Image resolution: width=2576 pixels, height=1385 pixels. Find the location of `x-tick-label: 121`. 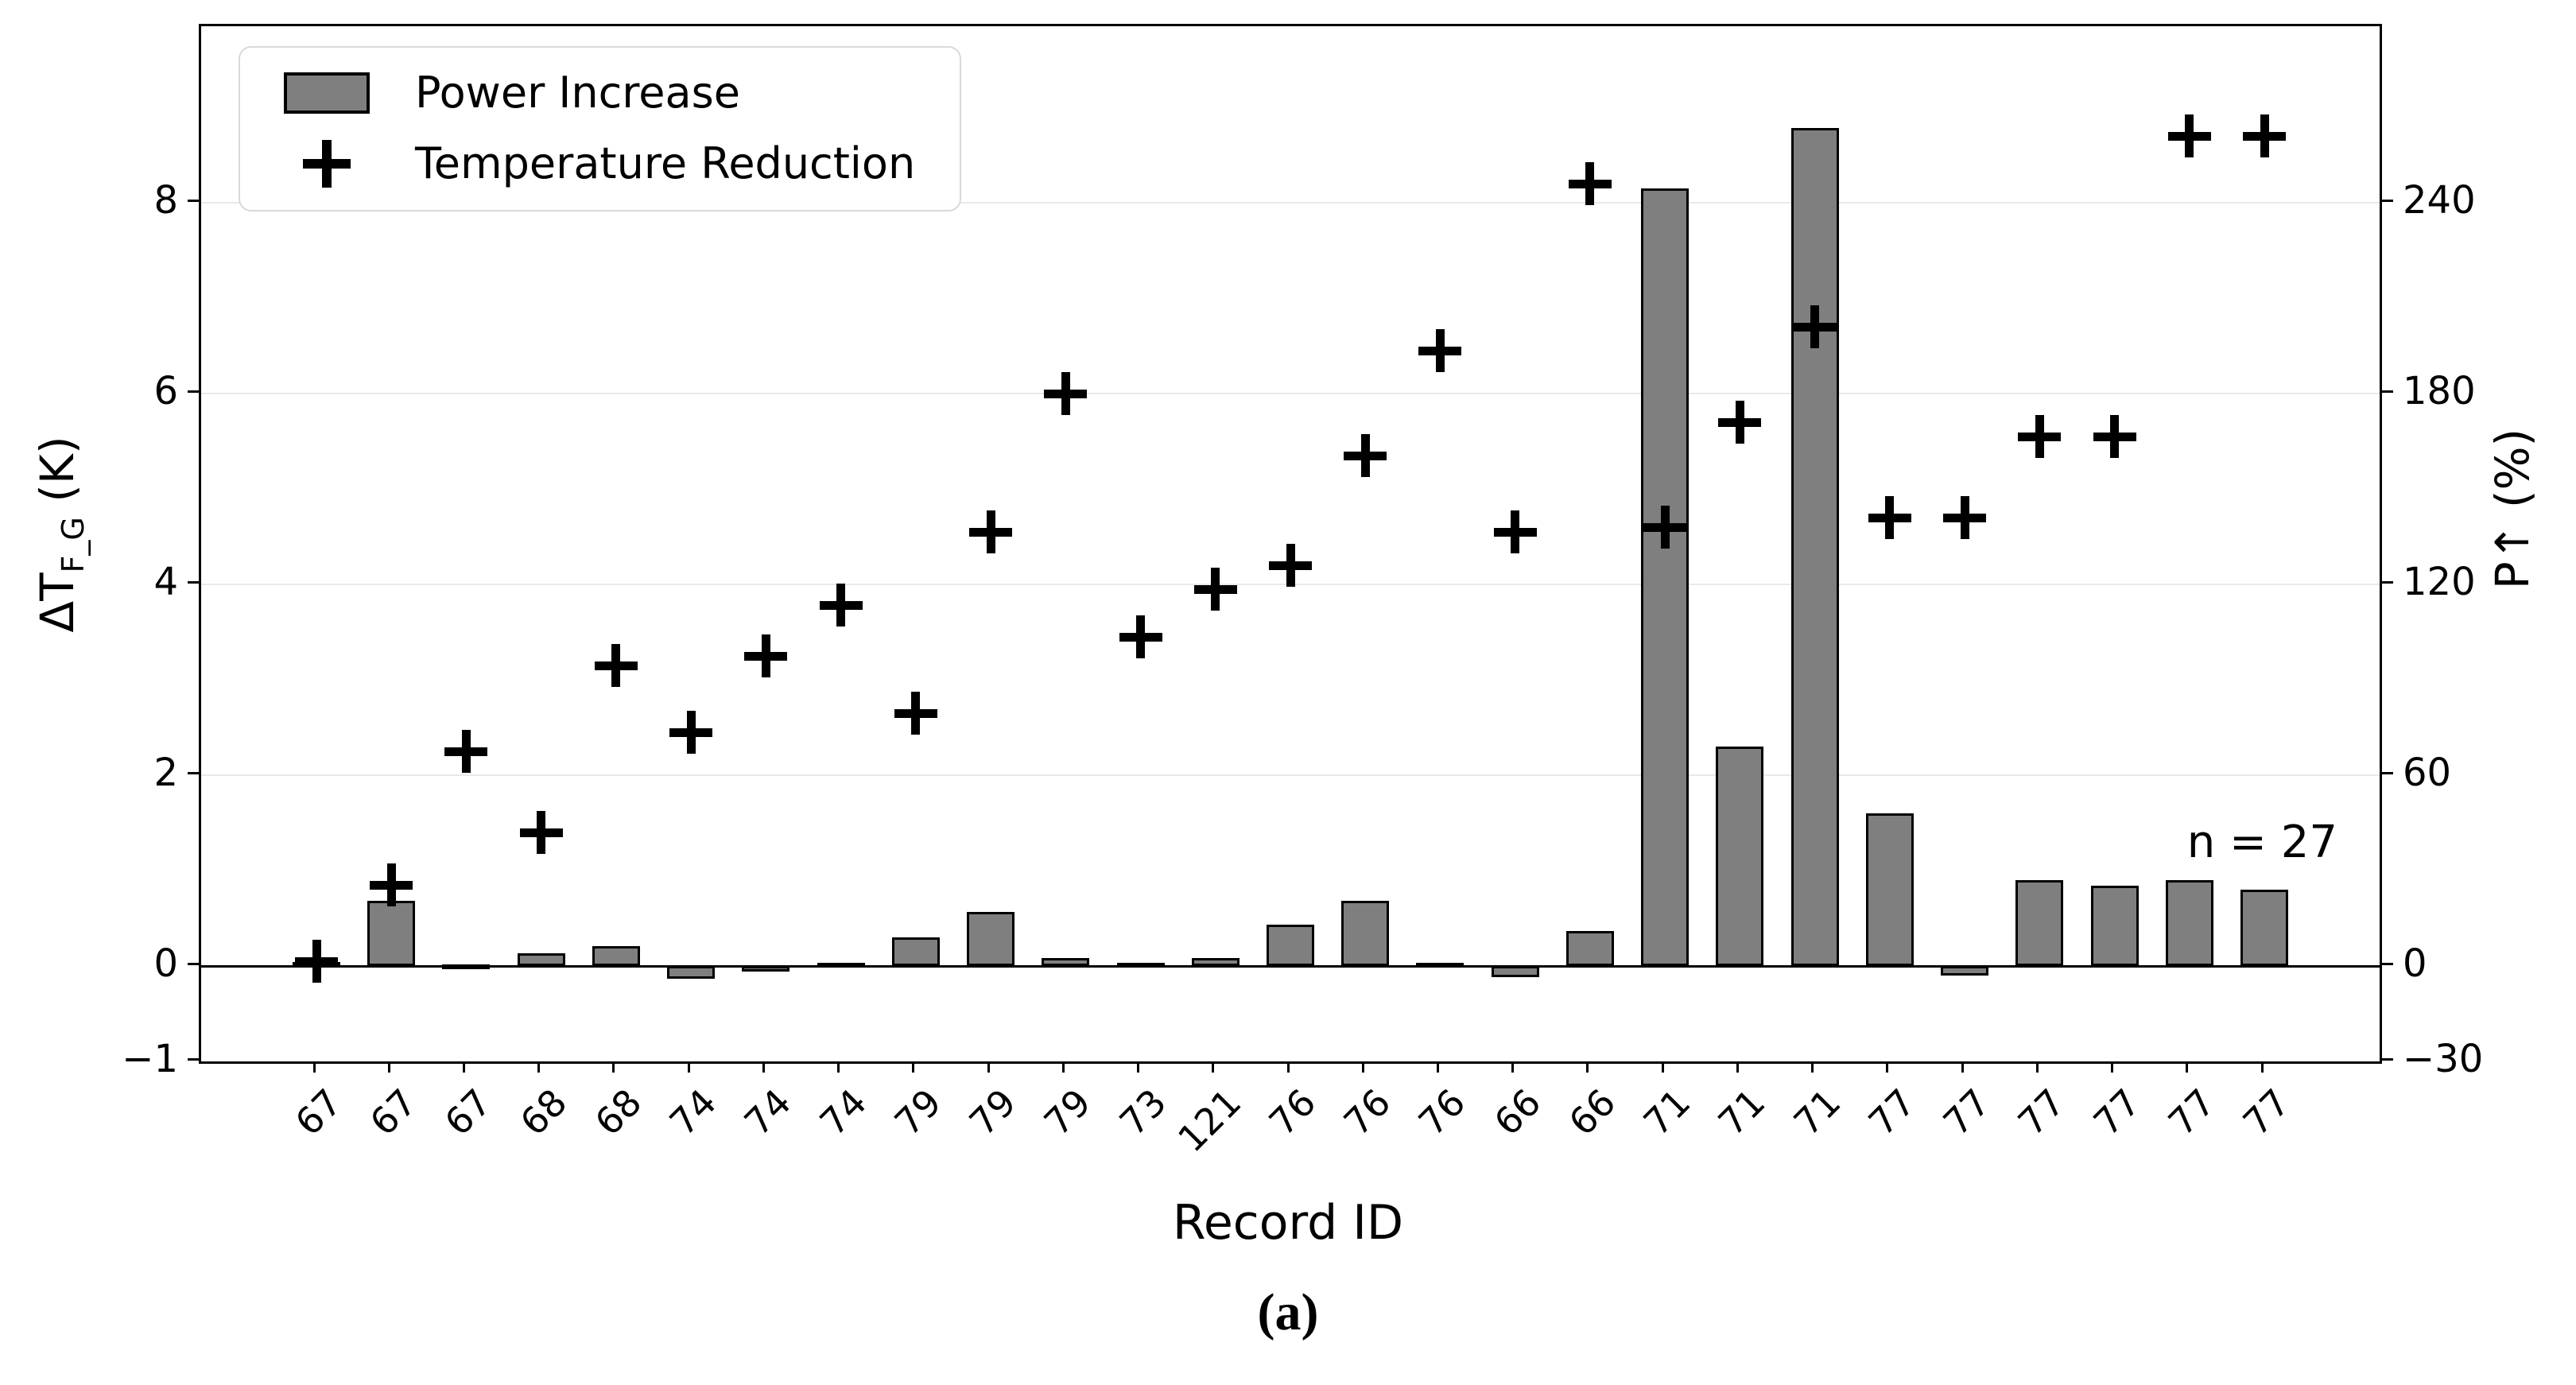

x-tick-label: 121 is located at coordinates (1209, 1120).